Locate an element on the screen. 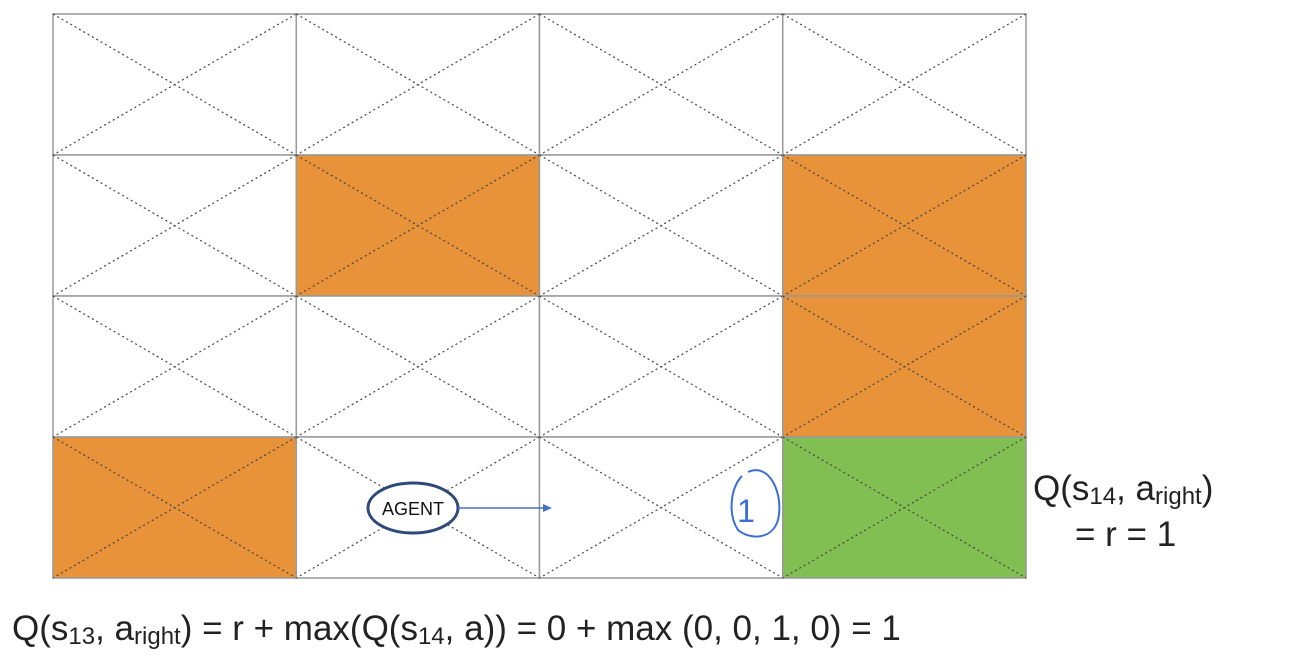 The image size is (1293, 659). eq-text: ) = r + max(Q(s is located at coordinates (299, 628).